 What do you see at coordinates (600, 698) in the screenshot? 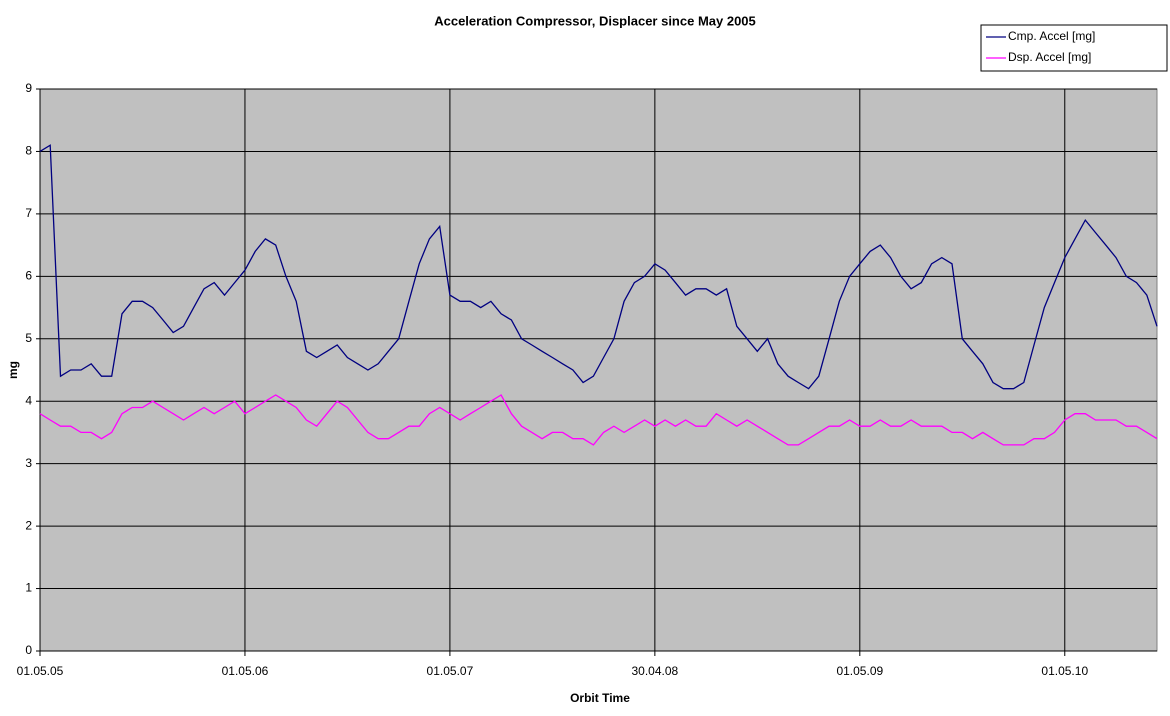
I see `x-axis-title: Orbit Time` at bounding box center [600, 698].